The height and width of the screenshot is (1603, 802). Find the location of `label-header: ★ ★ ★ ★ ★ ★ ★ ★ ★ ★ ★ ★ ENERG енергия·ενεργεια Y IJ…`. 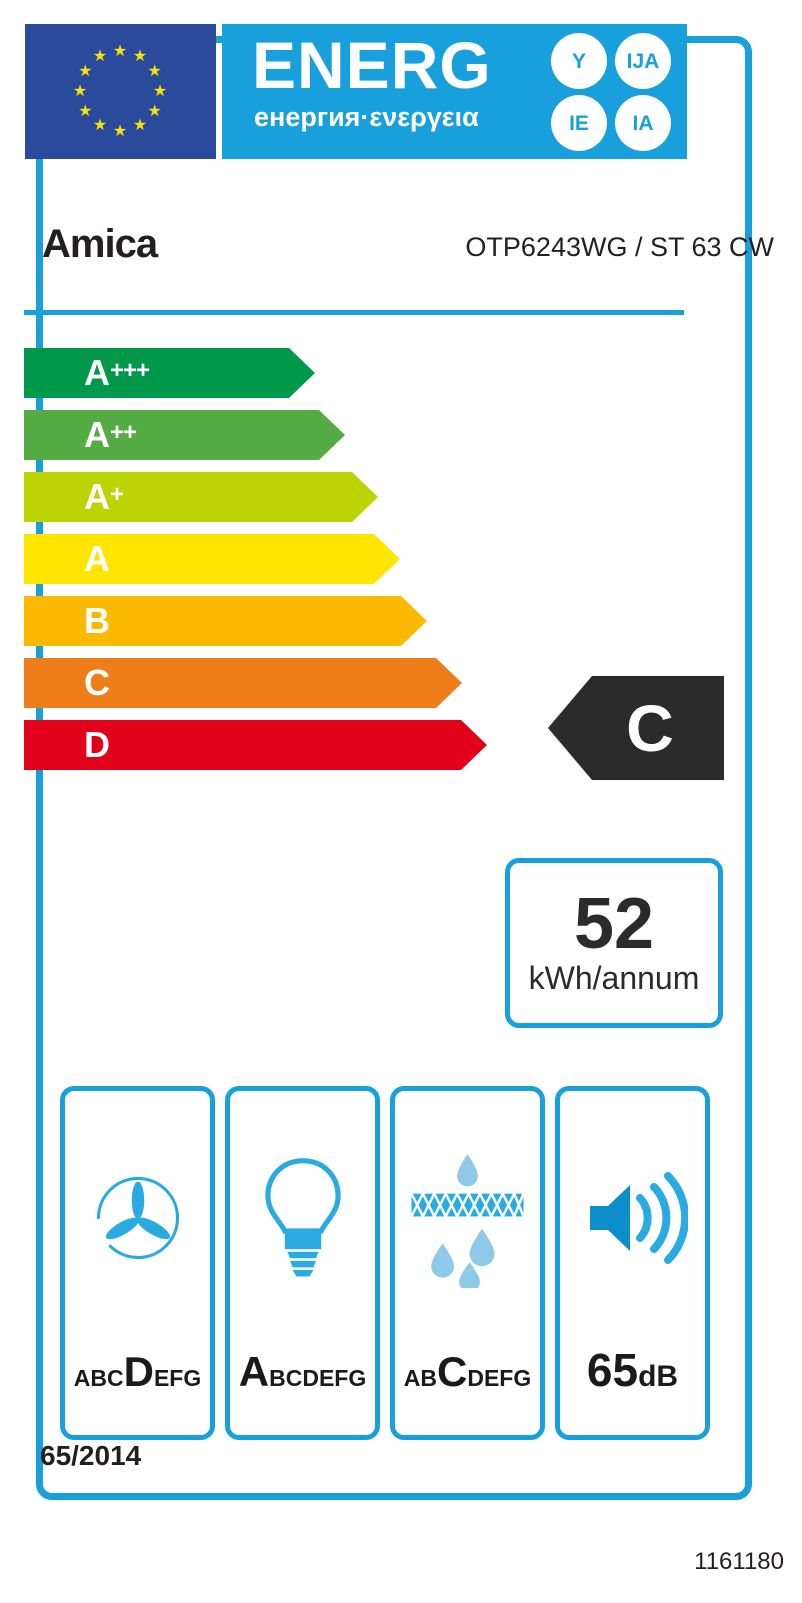

label-header: ★ ★ ★ ★ ★ ★ ★ ★ ★ ★ ★ ★ ENERG енергия·ενεργεια Y IJ… is located at coordinates (356, 91).